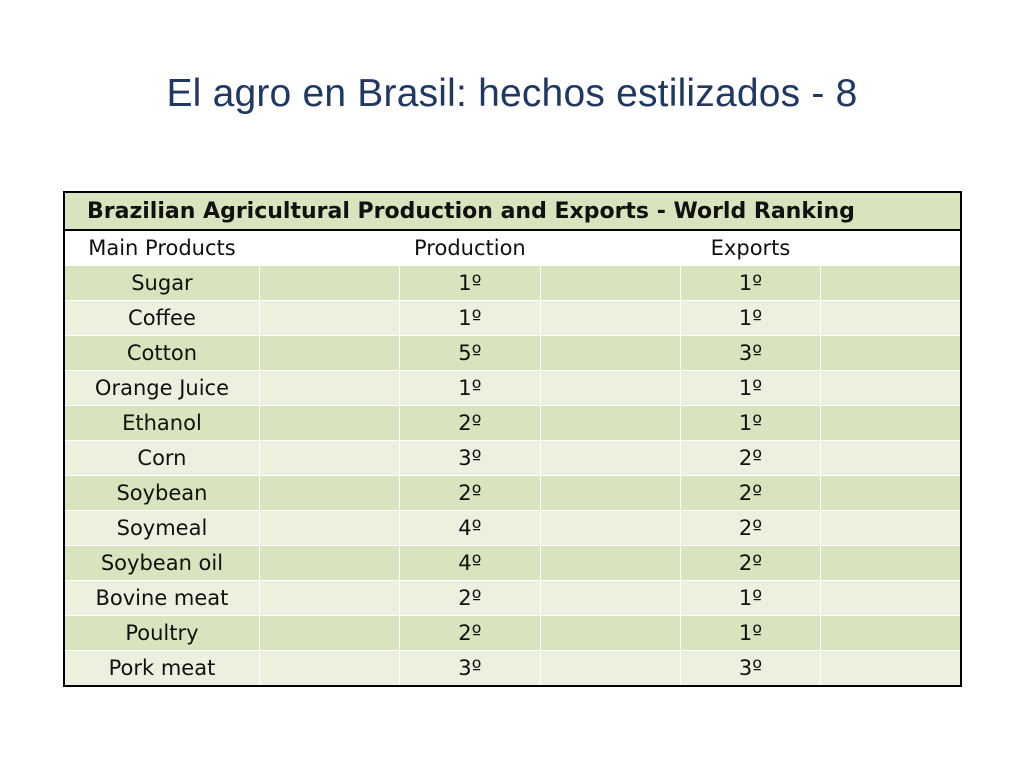  I want to click on table-row: Coffee 1º 1º, so click(512, 318).